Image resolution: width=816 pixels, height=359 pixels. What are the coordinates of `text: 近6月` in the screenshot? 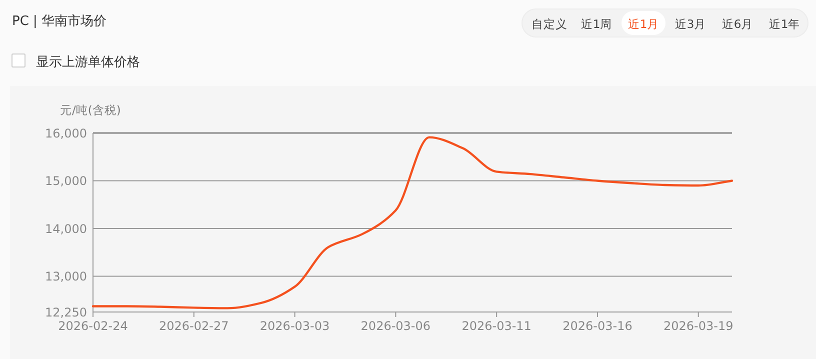 It's located at (738, 24).